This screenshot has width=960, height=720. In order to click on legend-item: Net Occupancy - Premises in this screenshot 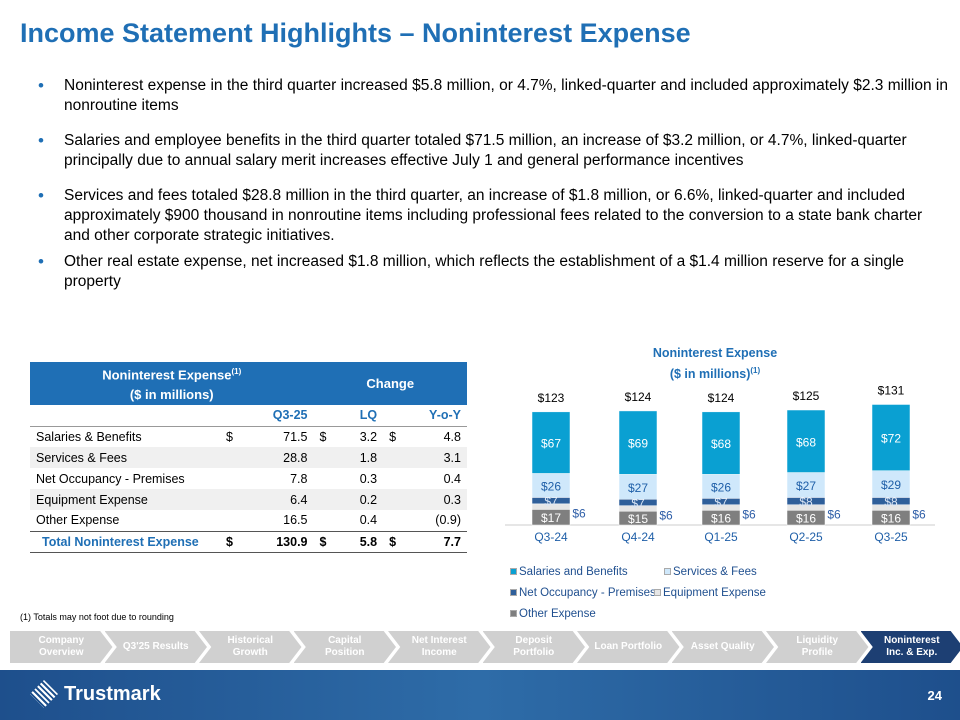, I will do `click(583, 593)`.